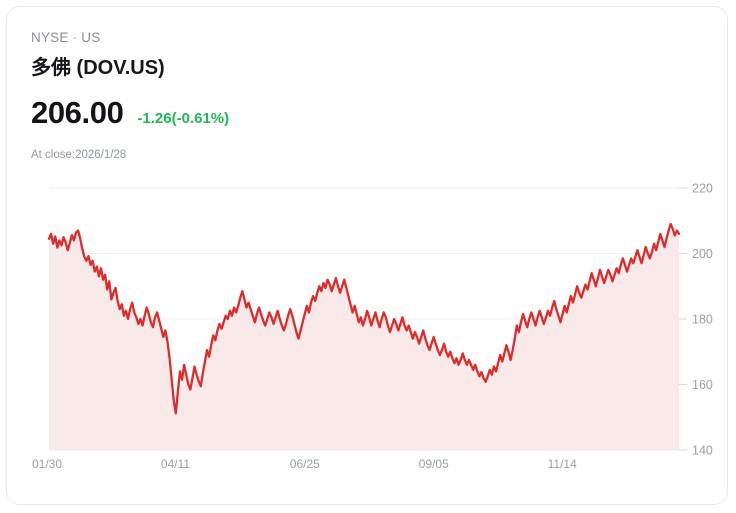  I want to click on price-change: -1.26(-0.61%), so click(183, 118).